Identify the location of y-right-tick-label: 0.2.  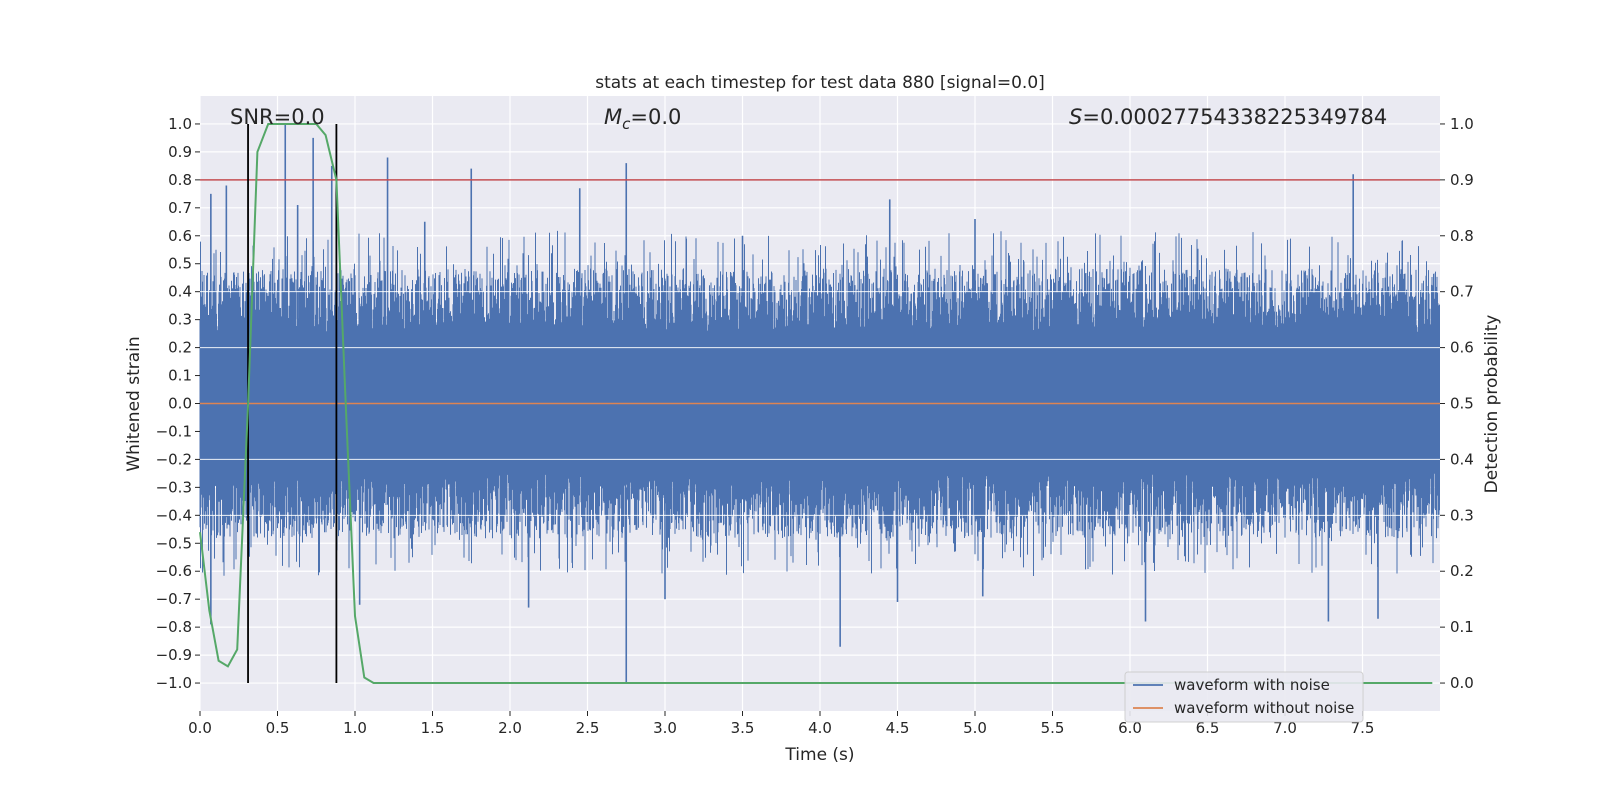
(1462, 571).